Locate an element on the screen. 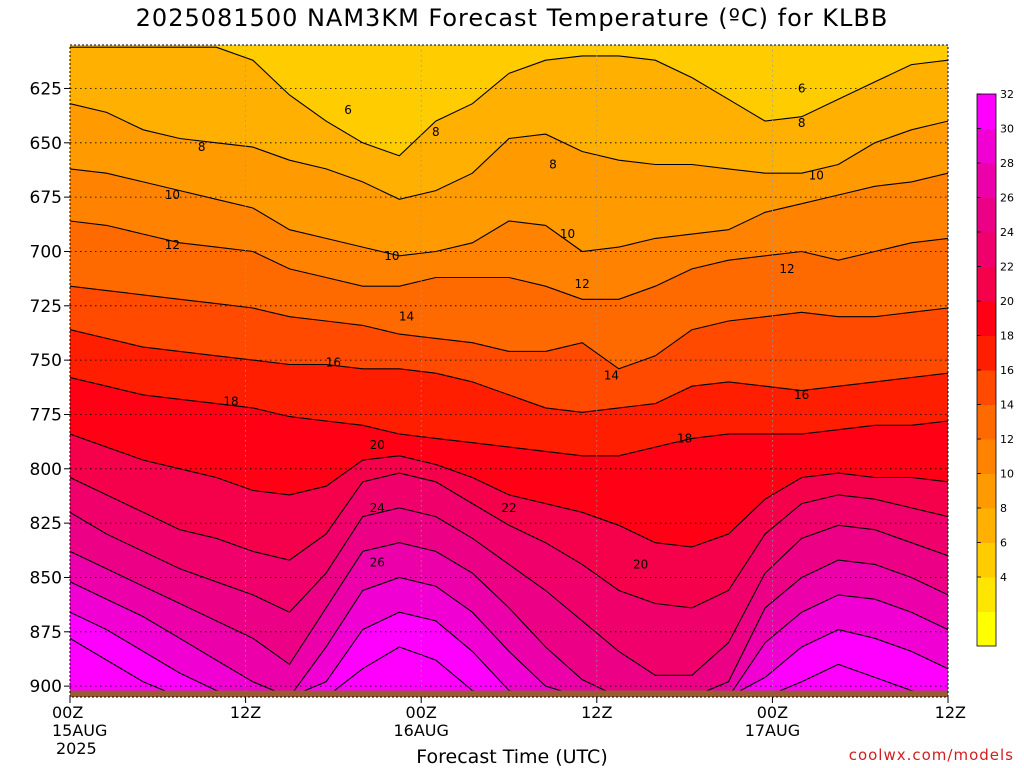  colorbar-label: 4 is located at coordinates (1003, 577).